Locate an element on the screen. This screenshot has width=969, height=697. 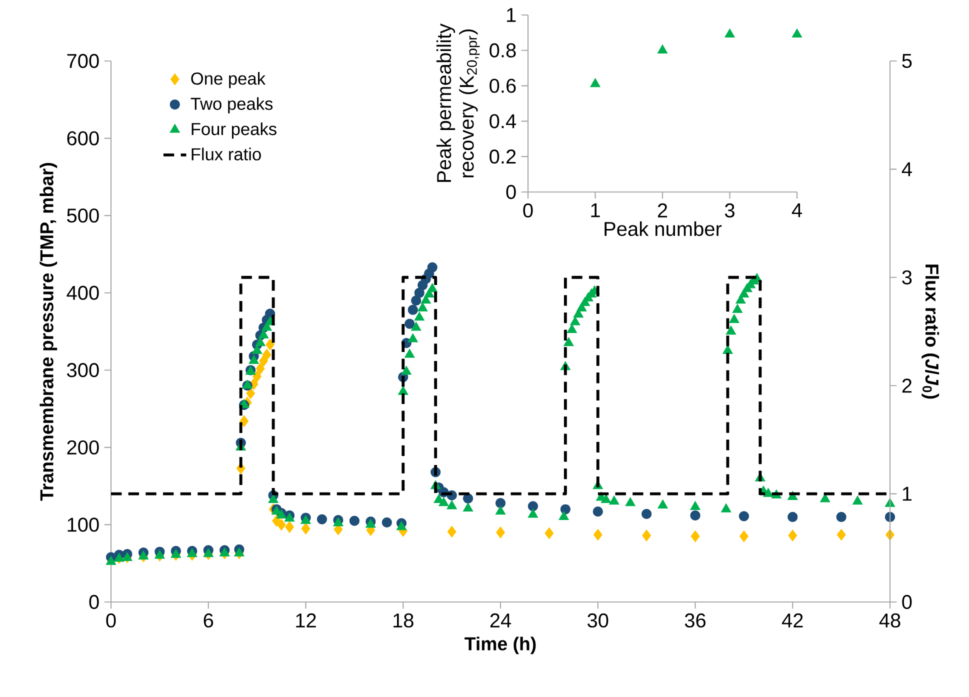
legend-label: Flux ratio is located at coordinates (226, 154).